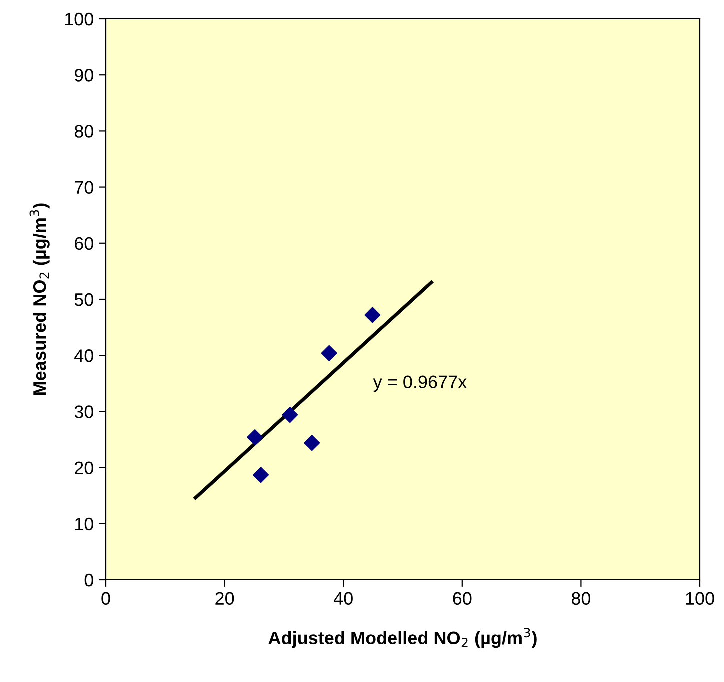  I want to click on y-tick-label: 50, so click(84, 299).